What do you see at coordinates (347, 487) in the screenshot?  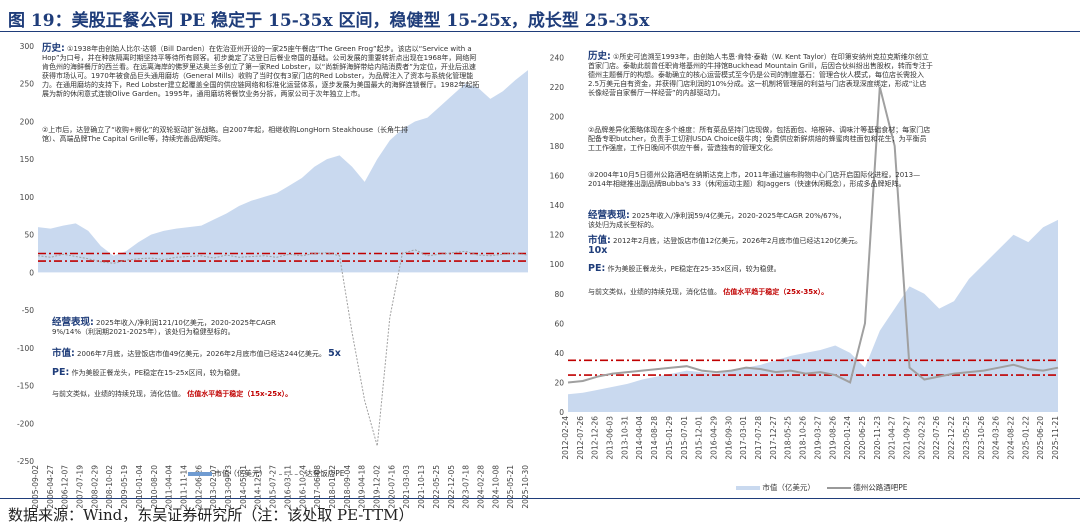 I see `left-xtick-21: 2018-09-04` at bounding box center [347, 487].